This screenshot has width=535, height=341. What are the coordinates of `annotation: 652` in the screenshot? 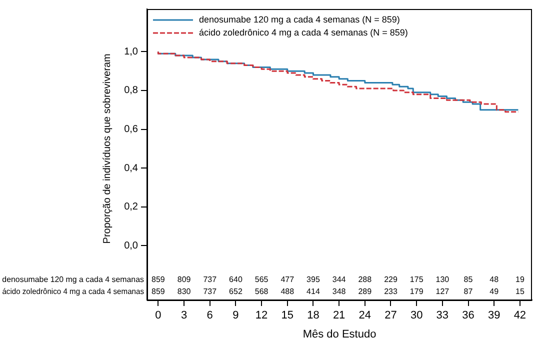 It's located at (236, 291).